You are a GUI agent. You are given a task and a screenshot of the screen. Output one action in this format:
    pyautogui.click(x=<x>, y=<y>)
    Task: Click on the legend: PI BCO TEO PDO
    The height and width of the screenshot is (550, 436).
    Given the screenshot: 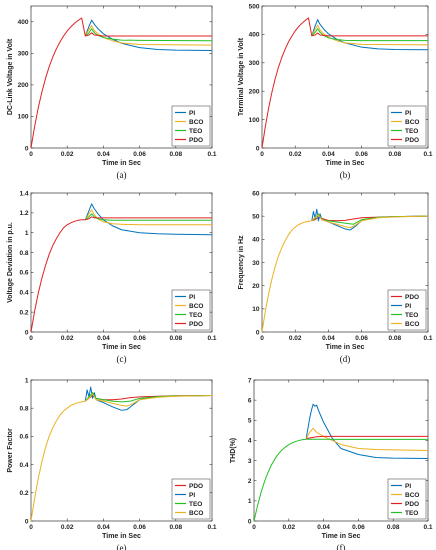 What is the action you would take?
    pyautogui.click(x=191, y=126)
    